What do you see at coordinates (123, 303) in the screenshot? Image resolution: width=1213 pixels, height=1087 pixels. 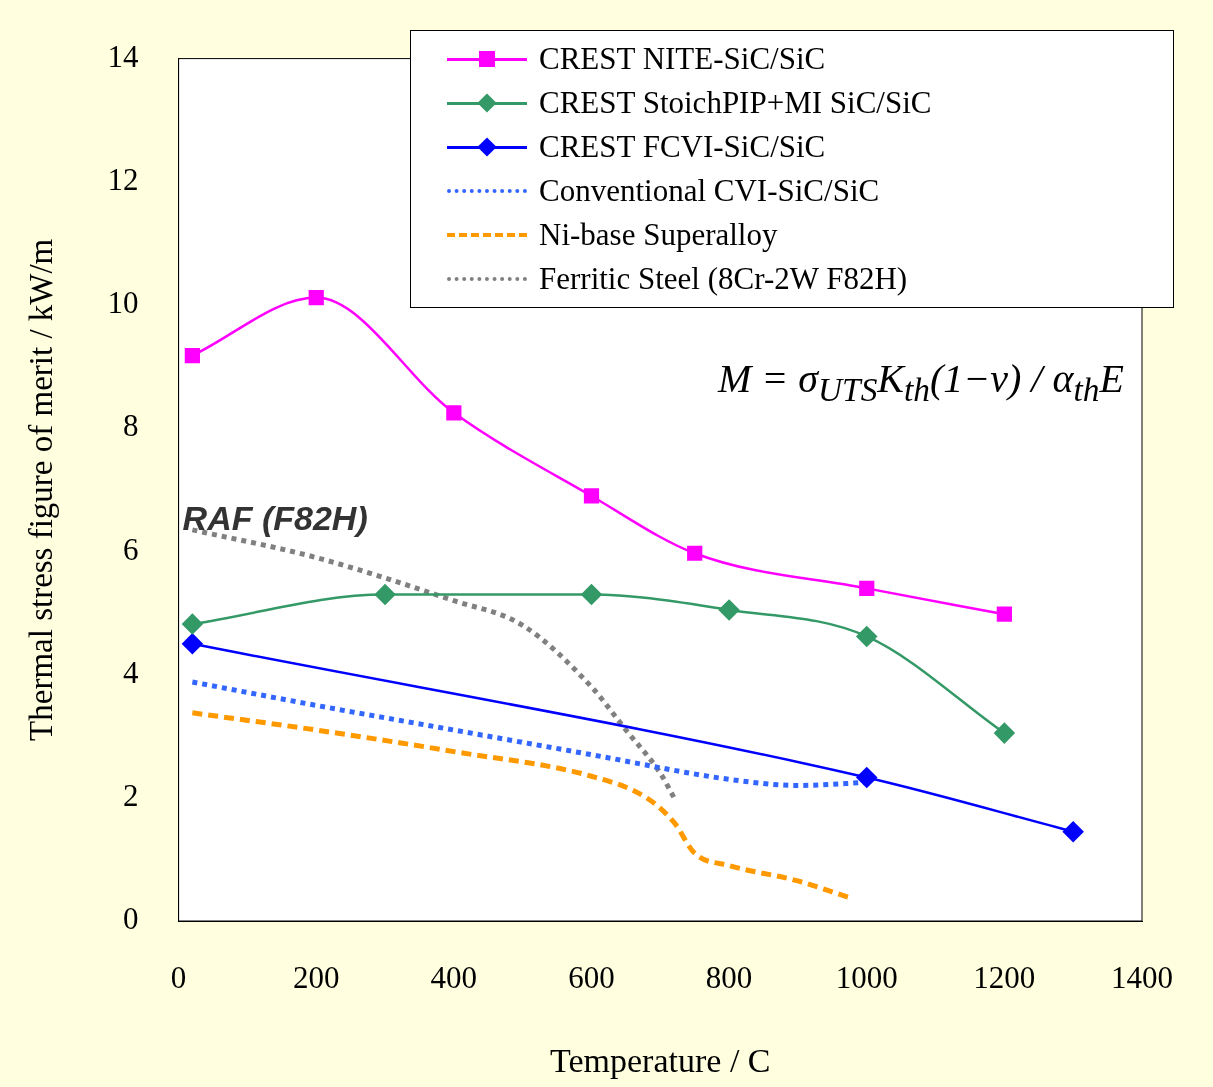 I see `y-tick-label: 10` at bounding box center [123, 303].